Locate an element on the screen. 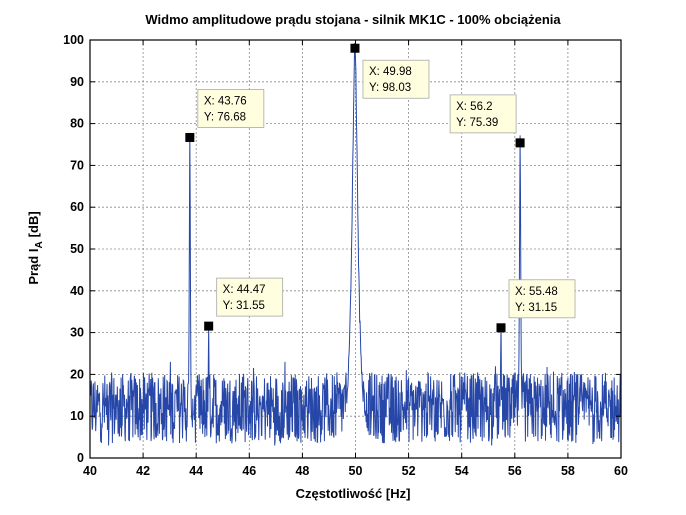 This screenshot has width=686, height=515. datatip: X: 43.76 Y: 76.68 is located at coordinates (225, 115).